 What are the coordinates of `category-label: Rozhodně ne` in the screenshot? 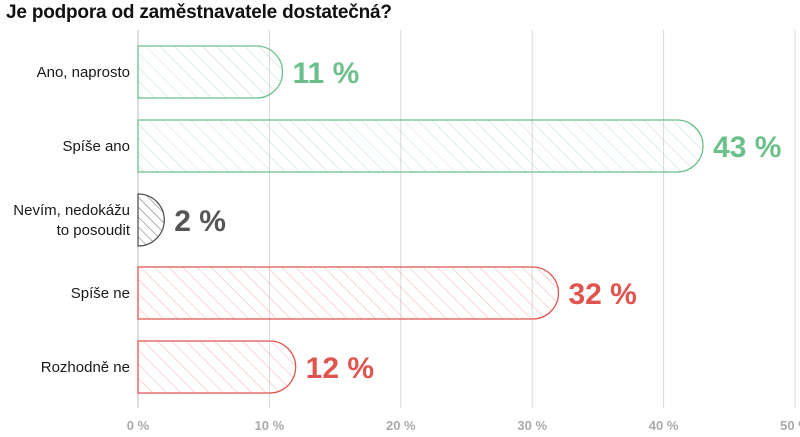 It's located at (85, 367).